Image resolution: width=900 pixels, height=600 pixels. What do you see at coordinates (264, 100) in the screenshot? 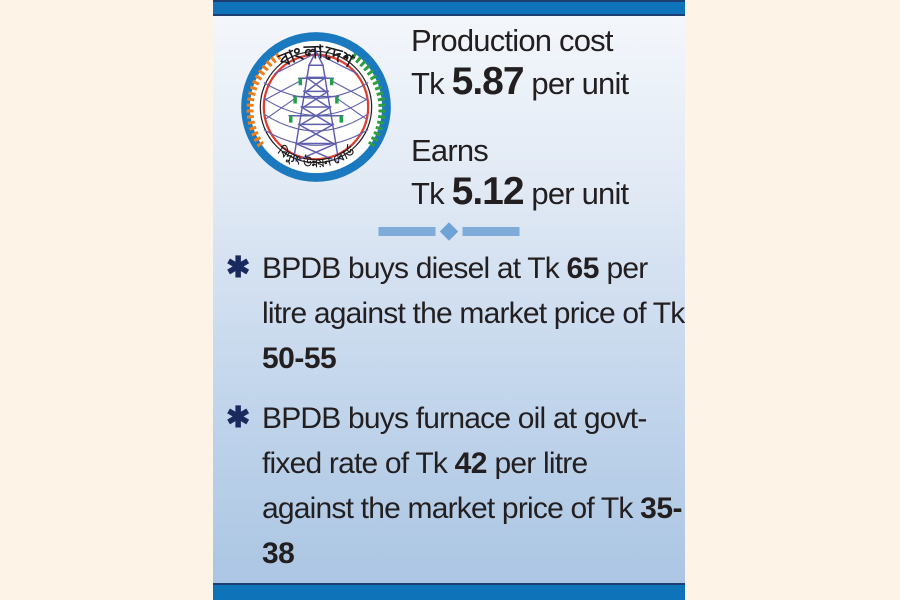
I see `wheat-left-icon` at bounding box center [264, 100].